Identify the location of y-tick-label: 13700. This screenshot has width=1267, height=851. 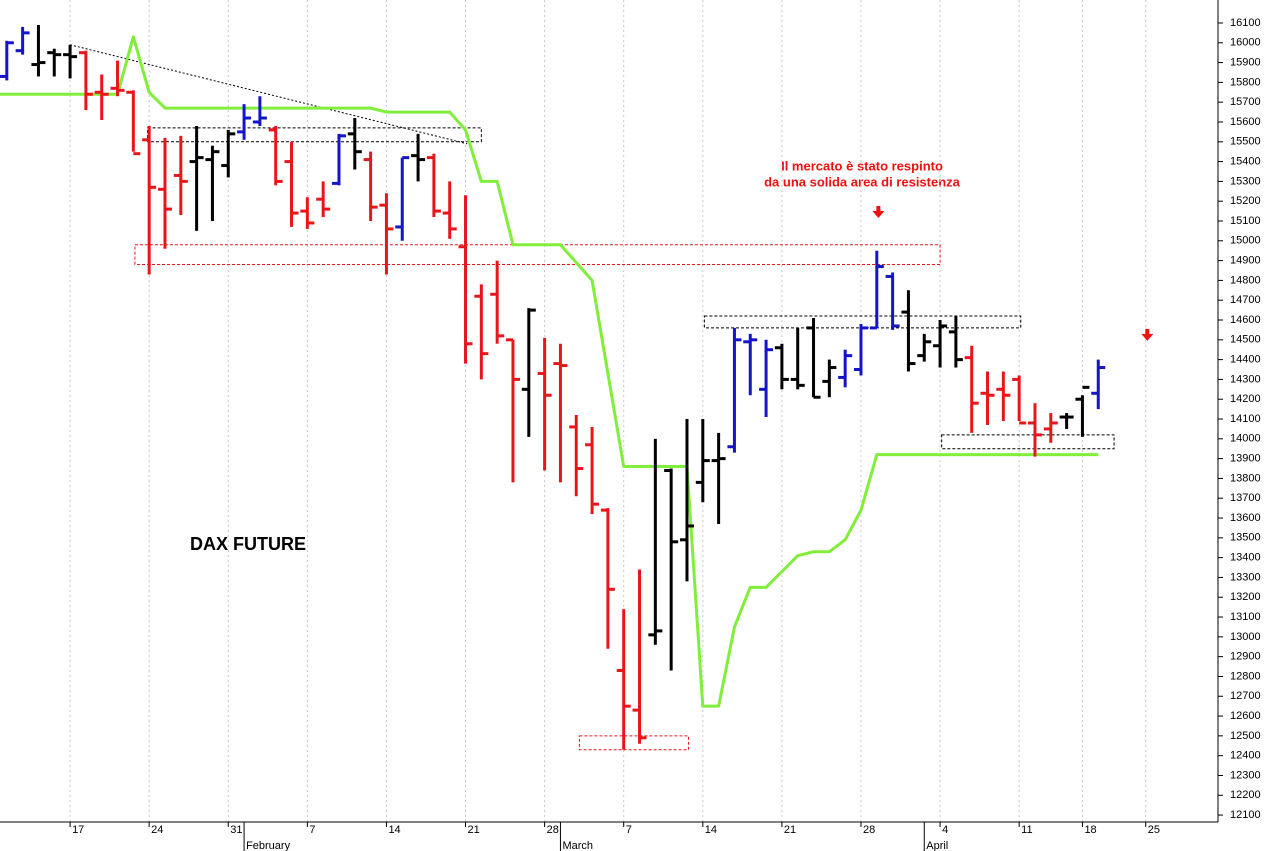
(1245, 498).